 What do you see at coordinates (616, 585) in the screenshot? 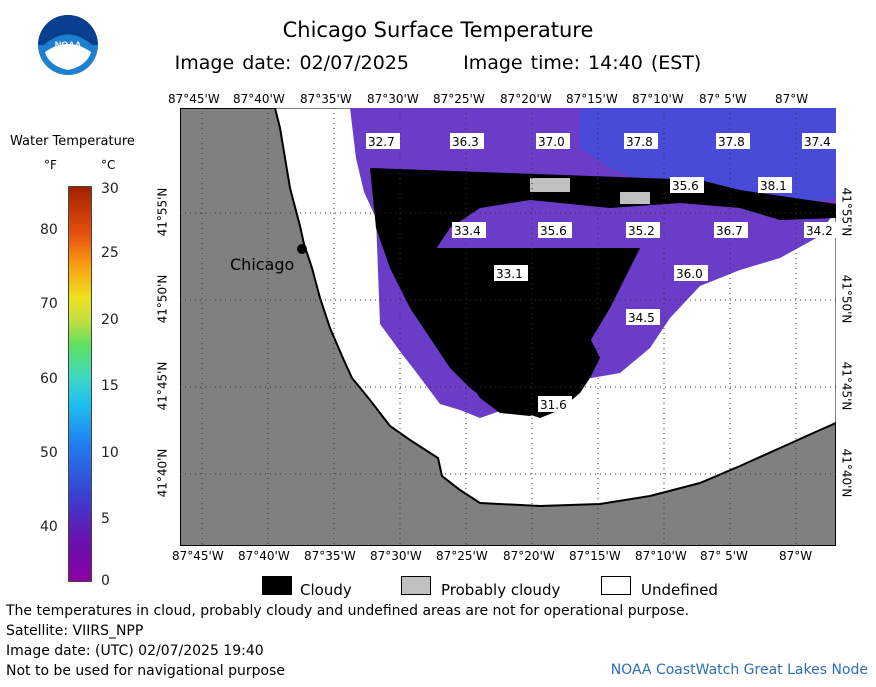
I see `undefined-swatch` at bounding box center [616, 585].